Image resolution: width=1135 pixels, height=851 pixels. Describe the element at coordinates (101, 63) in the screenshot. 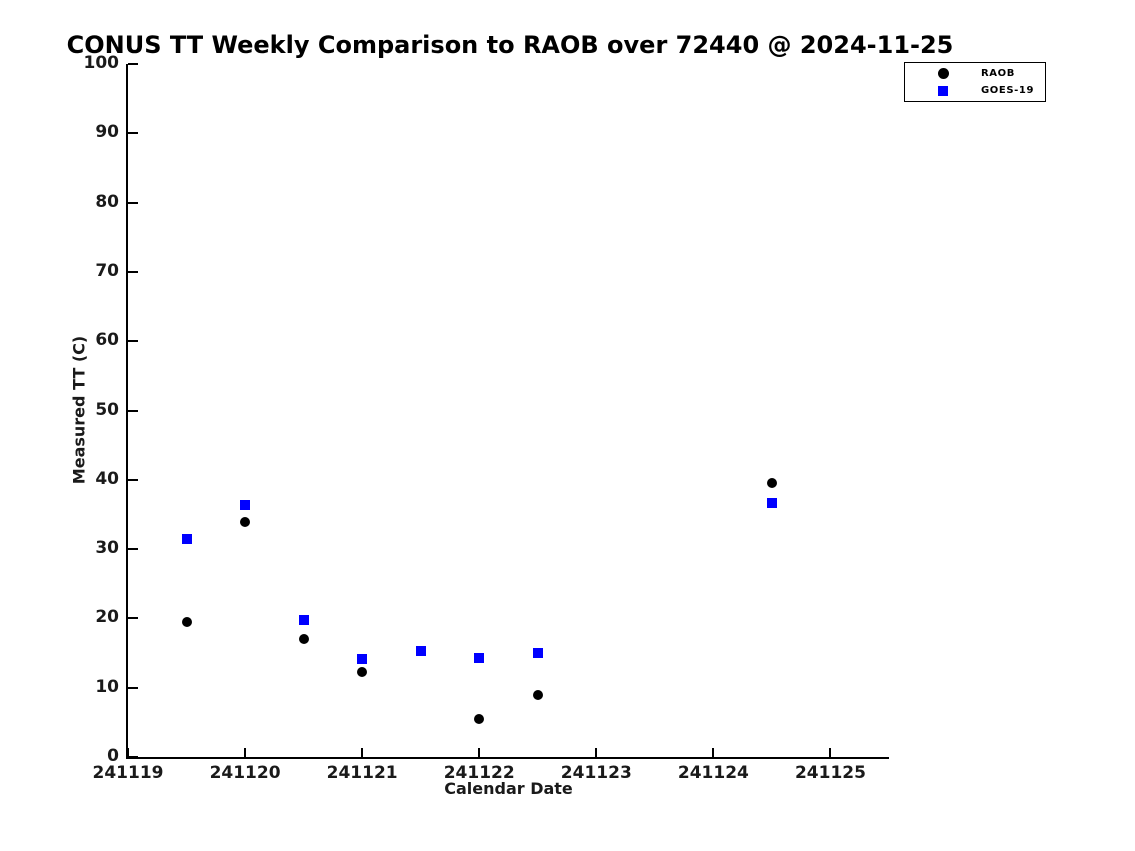

I see `y-tick-label: 100` at that location.